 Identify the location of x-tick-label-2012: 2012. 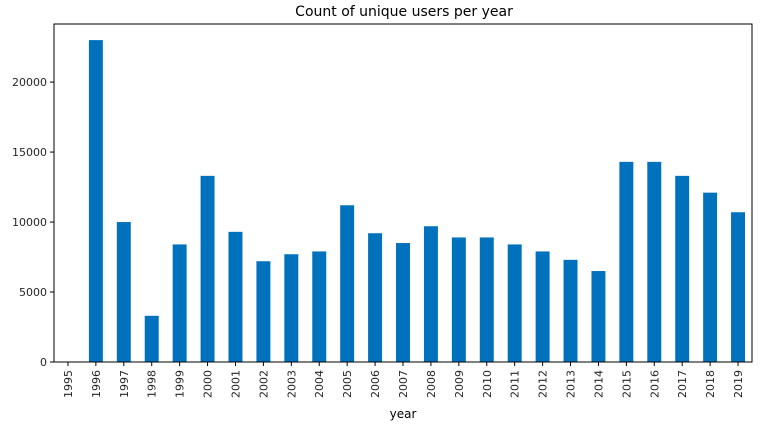
(543, 384).